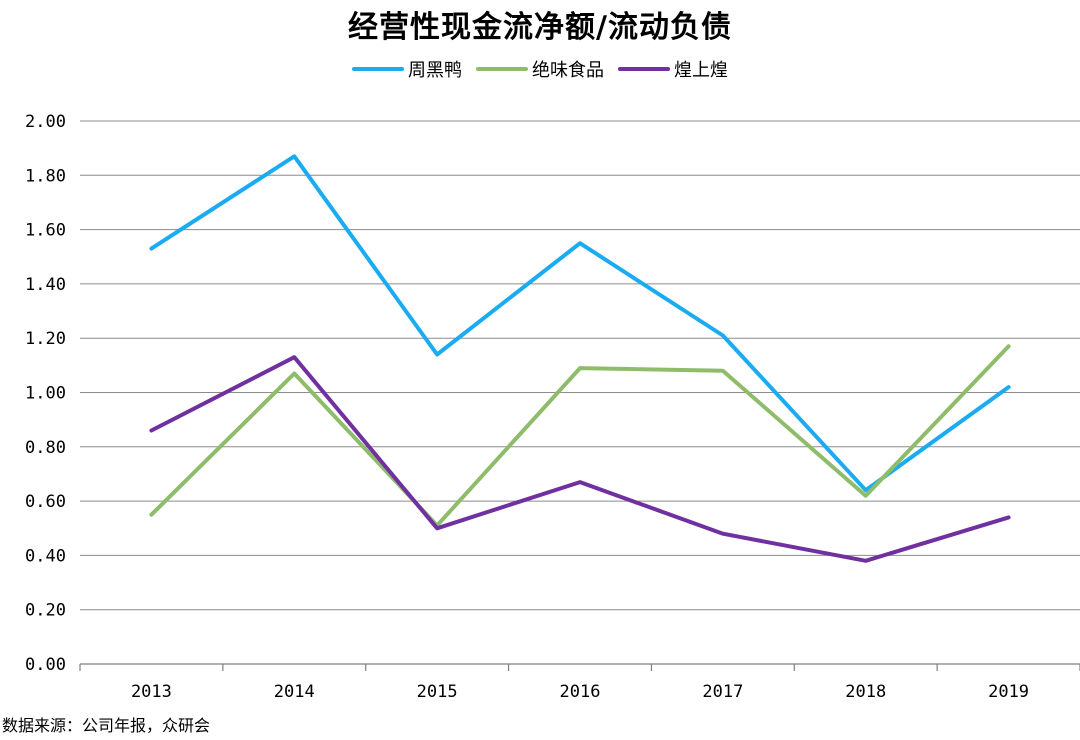 This screenshot has width=1080, height=740. What do you see at coordinates (701, 70) in the screenshot?
I see `legend-label-huangshanghuang: 煌上煌` at bounding box center [701, 70].